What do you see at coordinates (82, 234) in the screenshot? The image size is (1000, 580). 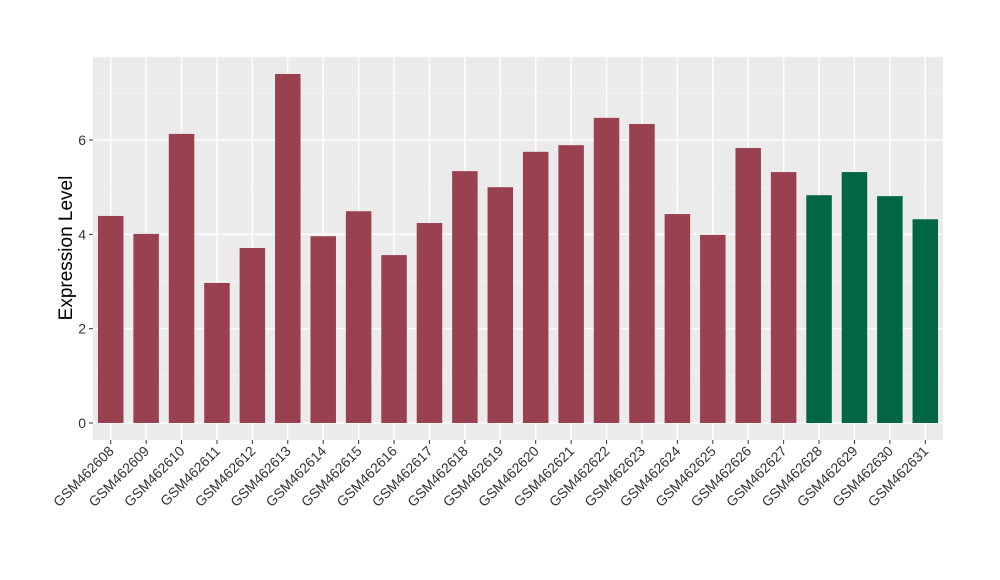 I see `y-tick-label: 4` at bounding box center [82, 234].